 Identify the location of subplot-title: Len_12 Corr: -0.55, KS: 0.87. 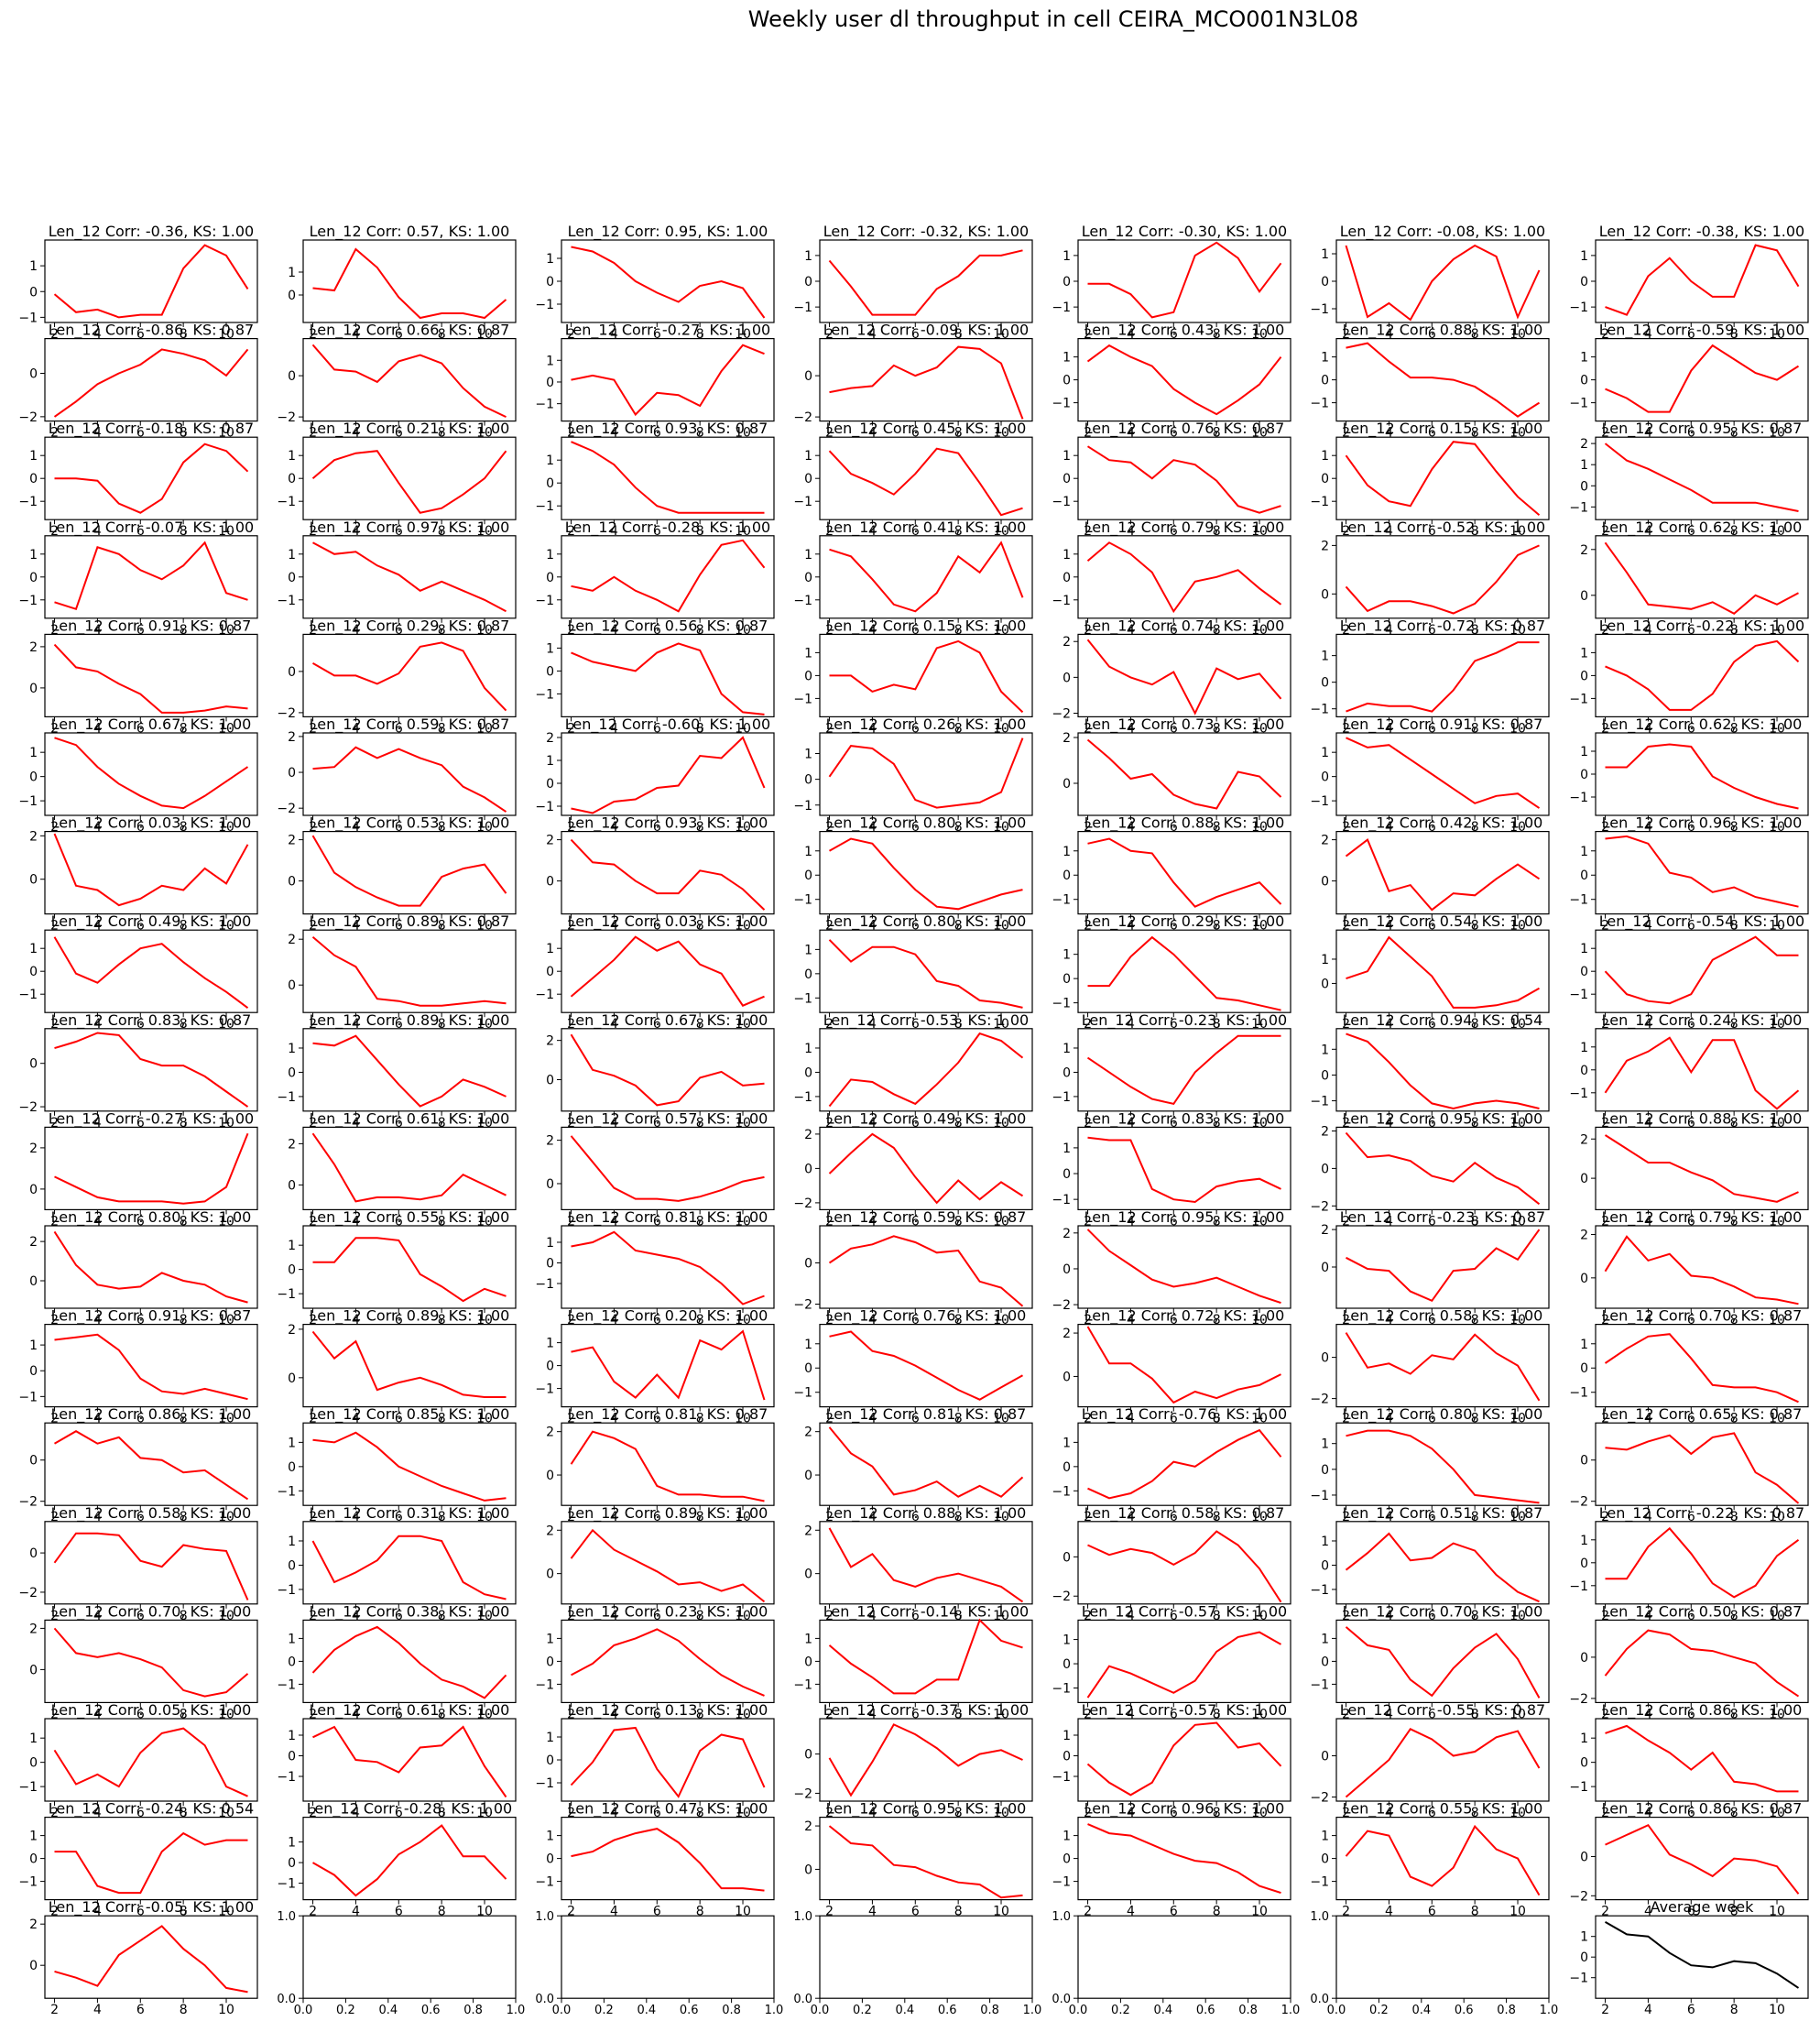
(1442, 1711).